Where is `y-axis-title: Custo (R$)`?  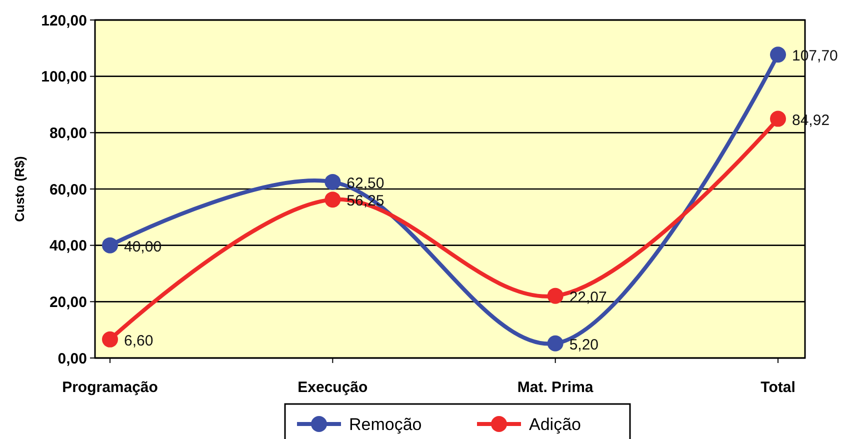
y-axis-title: Custo (R$) is located at coordinates (19, 189).